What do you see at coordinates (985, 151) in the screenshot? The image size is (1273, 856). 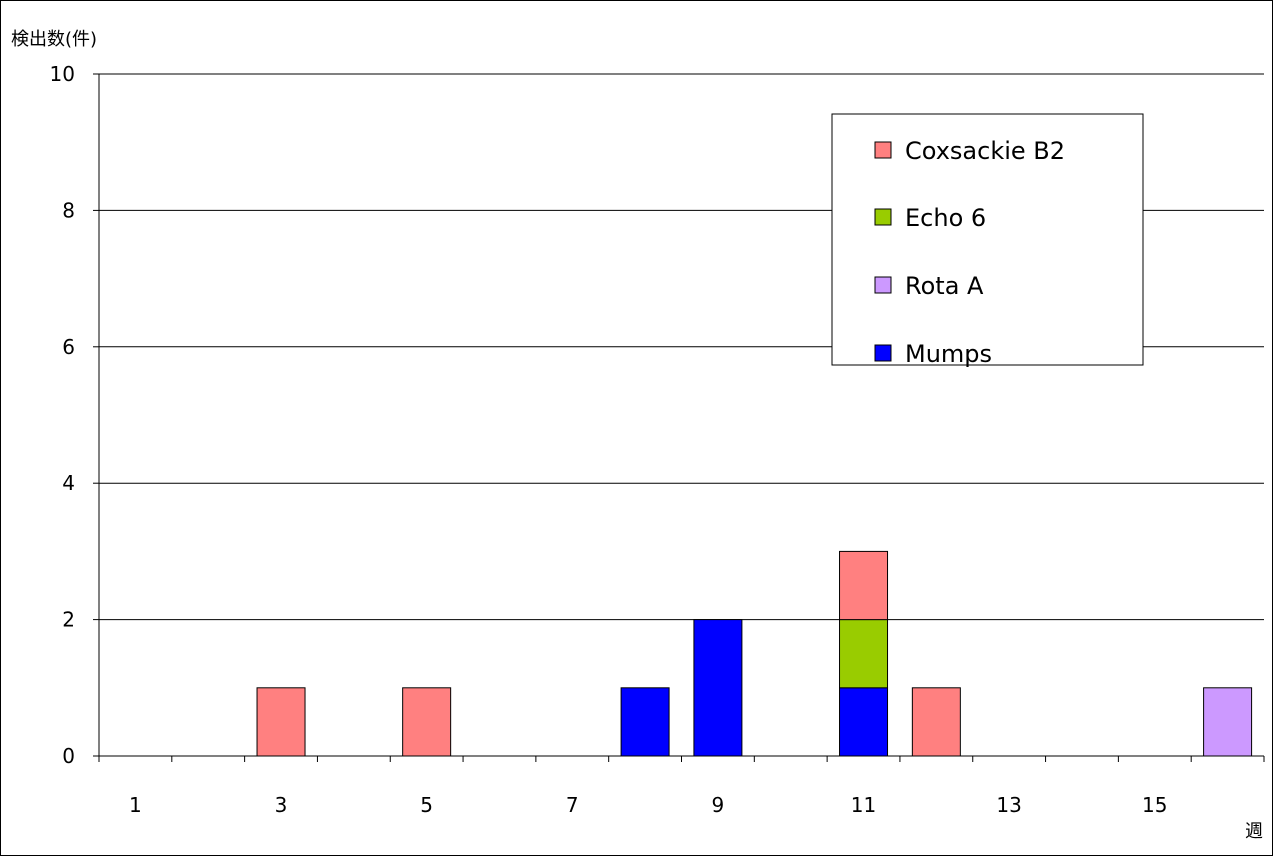 I see `legend-label: Coxsackie B2` at bounding box center [985, 151].